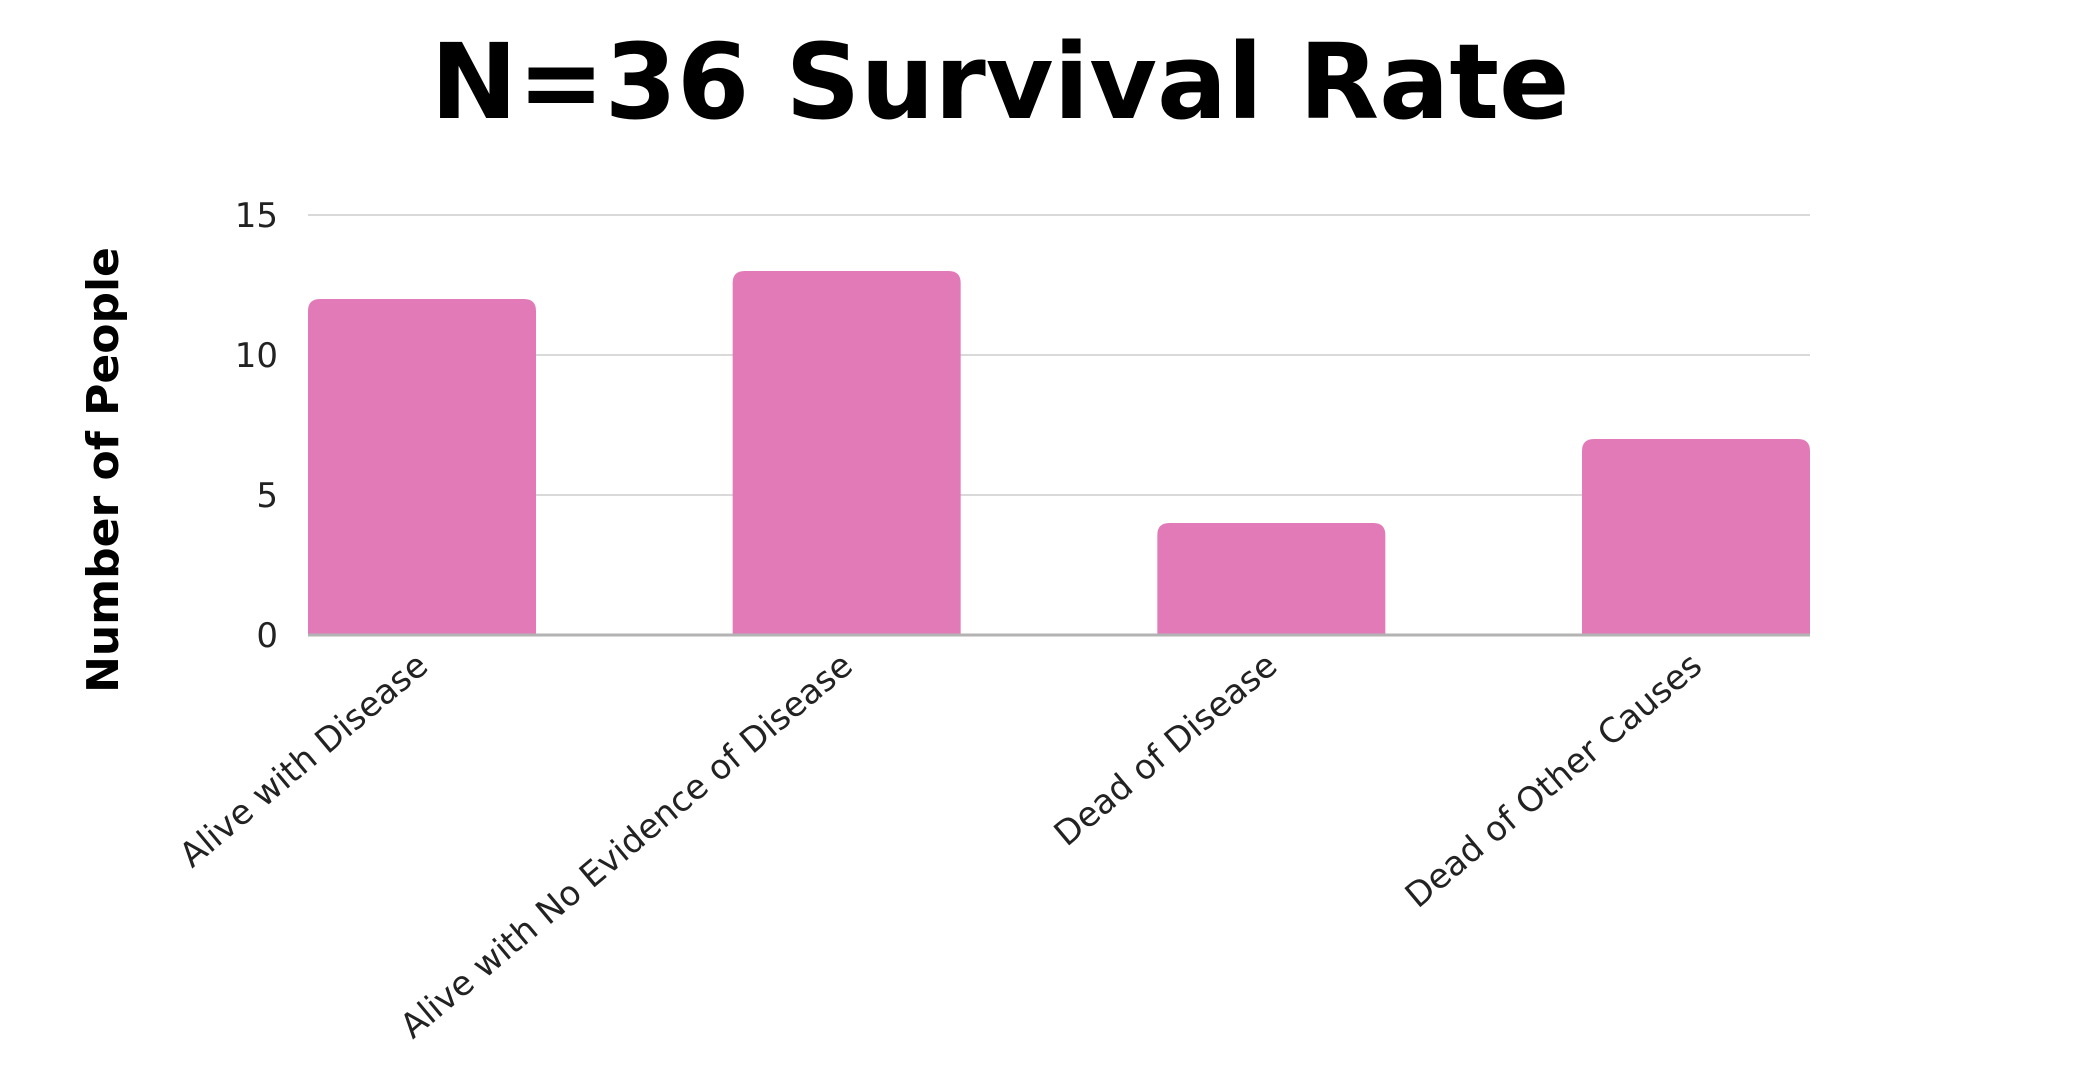 Image resolution: width=2088 pixels, height=1089 pixels. What do you see at coordinates (256, 426) in the screenshot?
I see `y-tick-labels: 0 5 10 15` at bounding box center [256, 426].